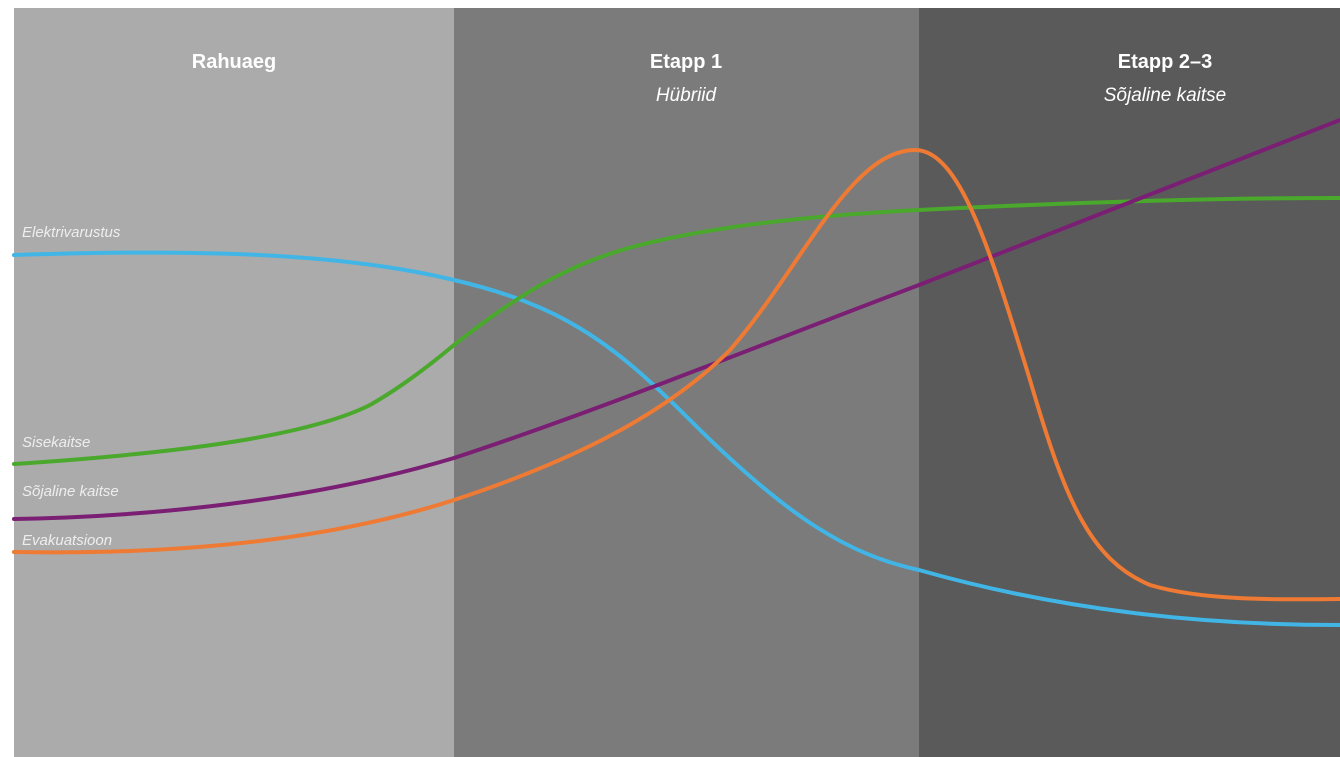 The height and width of the screenshot is (757, 1340). I want to click on phase-title-etapp-2-3: Etapp 2–3, so click(1165, 62).